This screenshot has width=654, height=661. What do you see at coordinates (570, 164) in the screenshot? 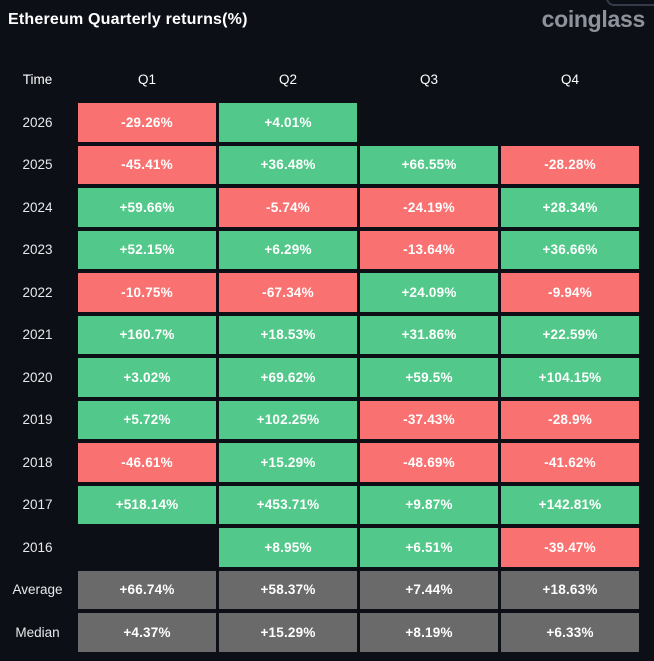
I see `return-cell: -28.28%` at bounding box center [570, 164].